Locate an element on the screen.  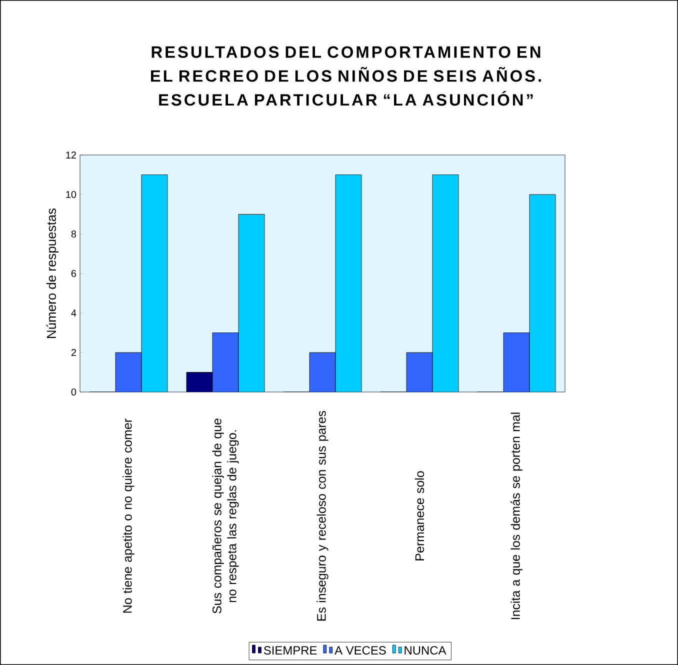
x-tick-label: Permanece solo is located at coordinates (419, 515).